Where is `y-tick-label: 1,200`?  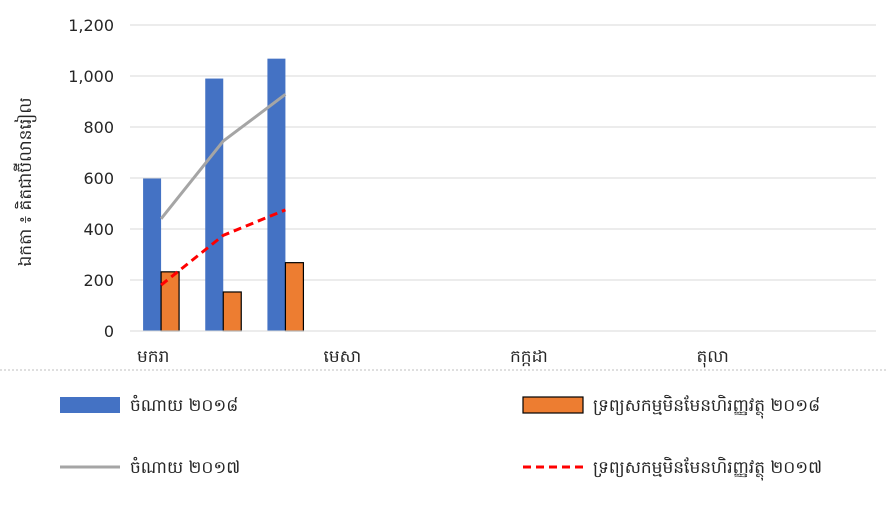 y-tick-label: 1,200 is located at coordinates (91, 25).